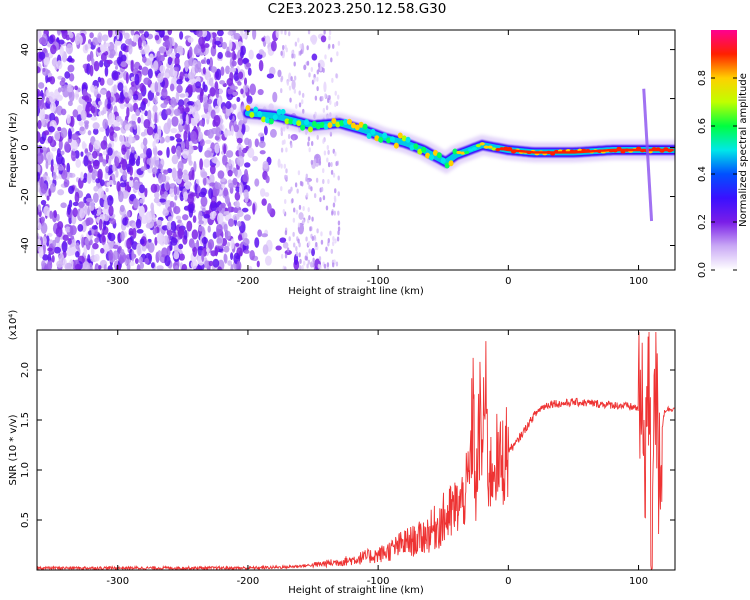 The height and width of the screenshot is (600, 750). I want to click on x-tick-label: 0, so click(508, 581).